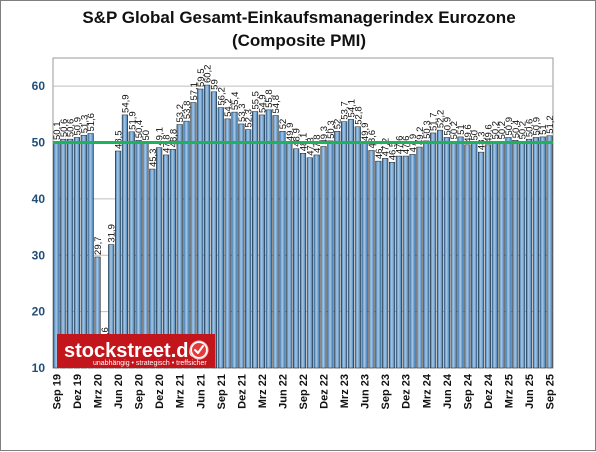 The image size is (596, 452). Describe the element at coordinates (194, 91) in the screenshot. I see `data-label: 57,1` at that location.